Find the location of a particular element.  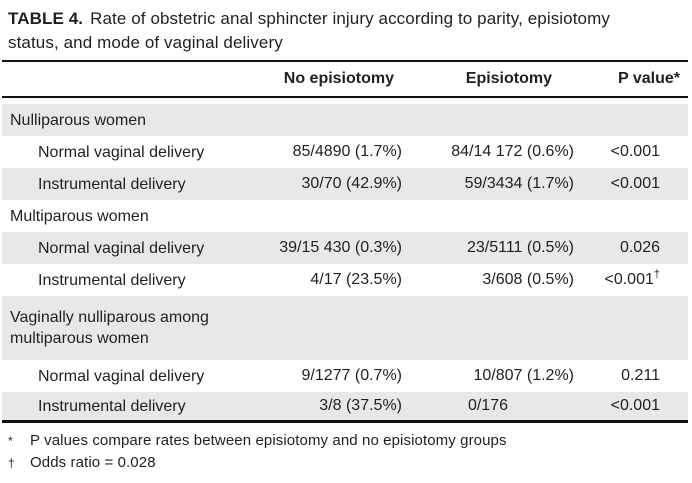

footnote-odds-ratio: † Odds ratio = 0.028 is located at coordinates (350, 463).